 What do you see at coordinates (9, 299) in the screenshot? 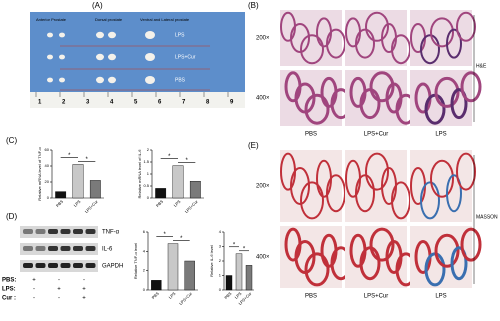
I see `condition-label: Cur :` at bounding box center [9, 299].